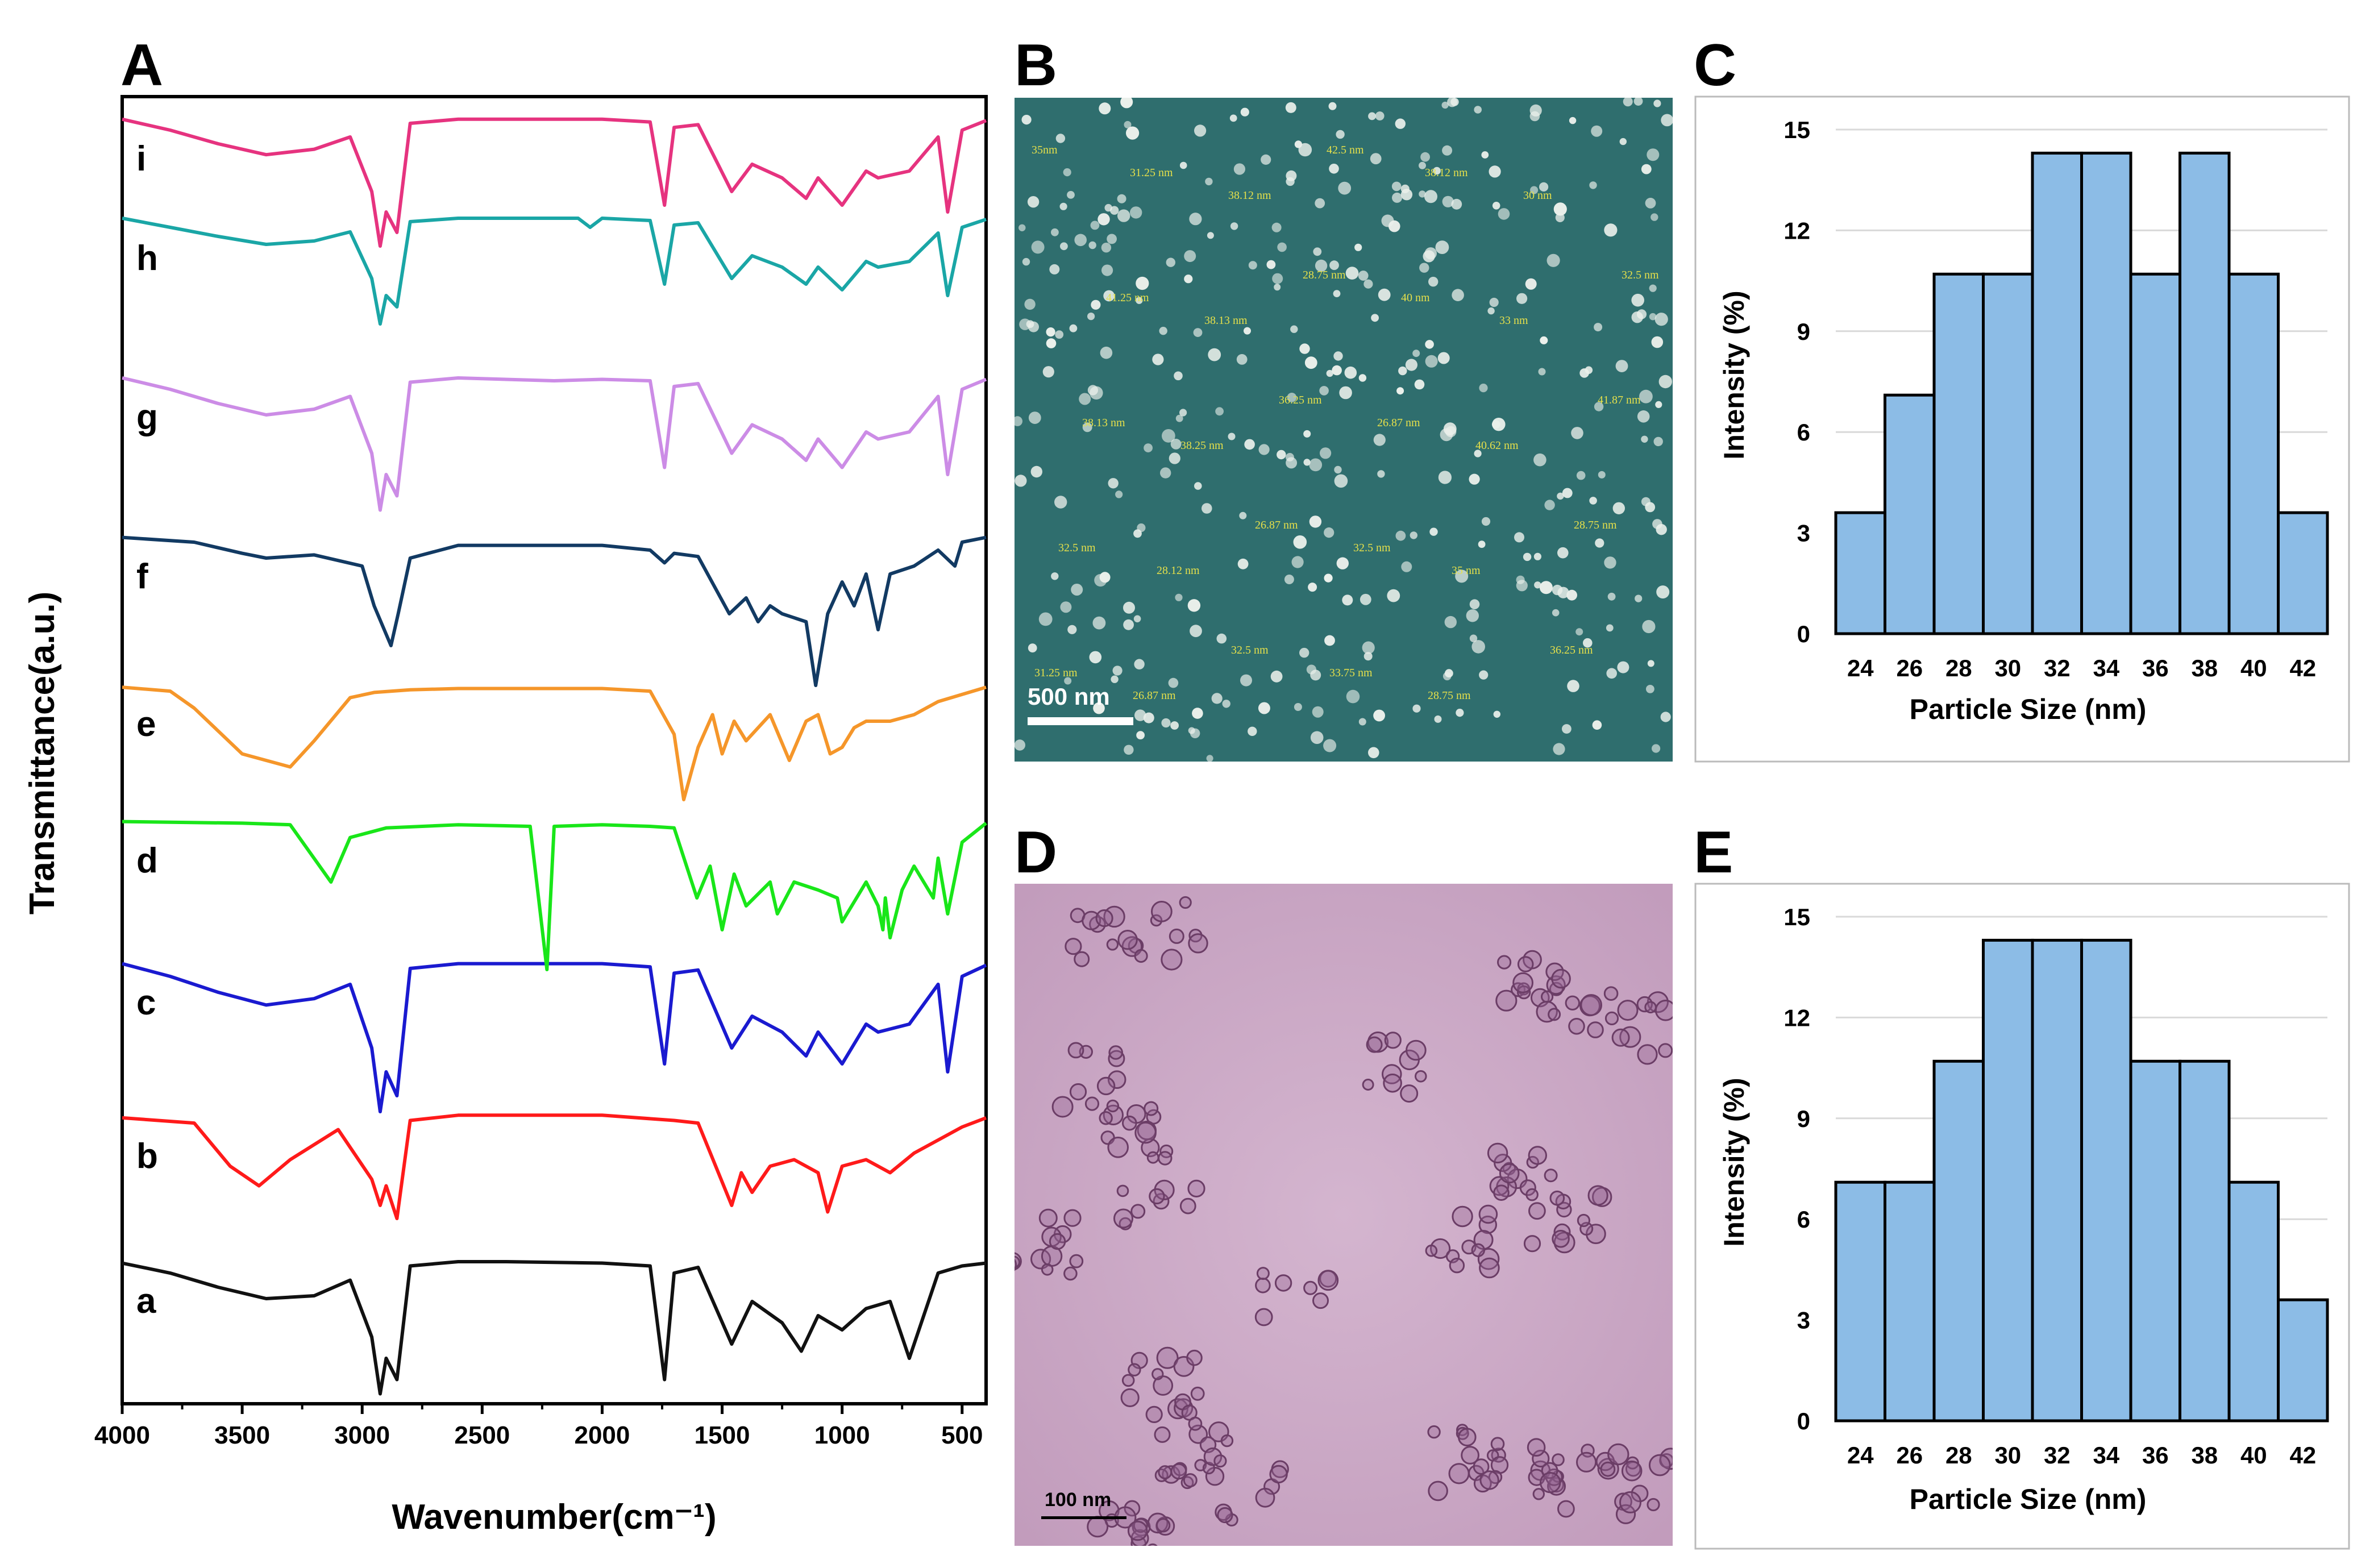  Describe the element at coordinates (2057, 668) in the screenshot. I see `histC-x-tick-label: 32` at that location.